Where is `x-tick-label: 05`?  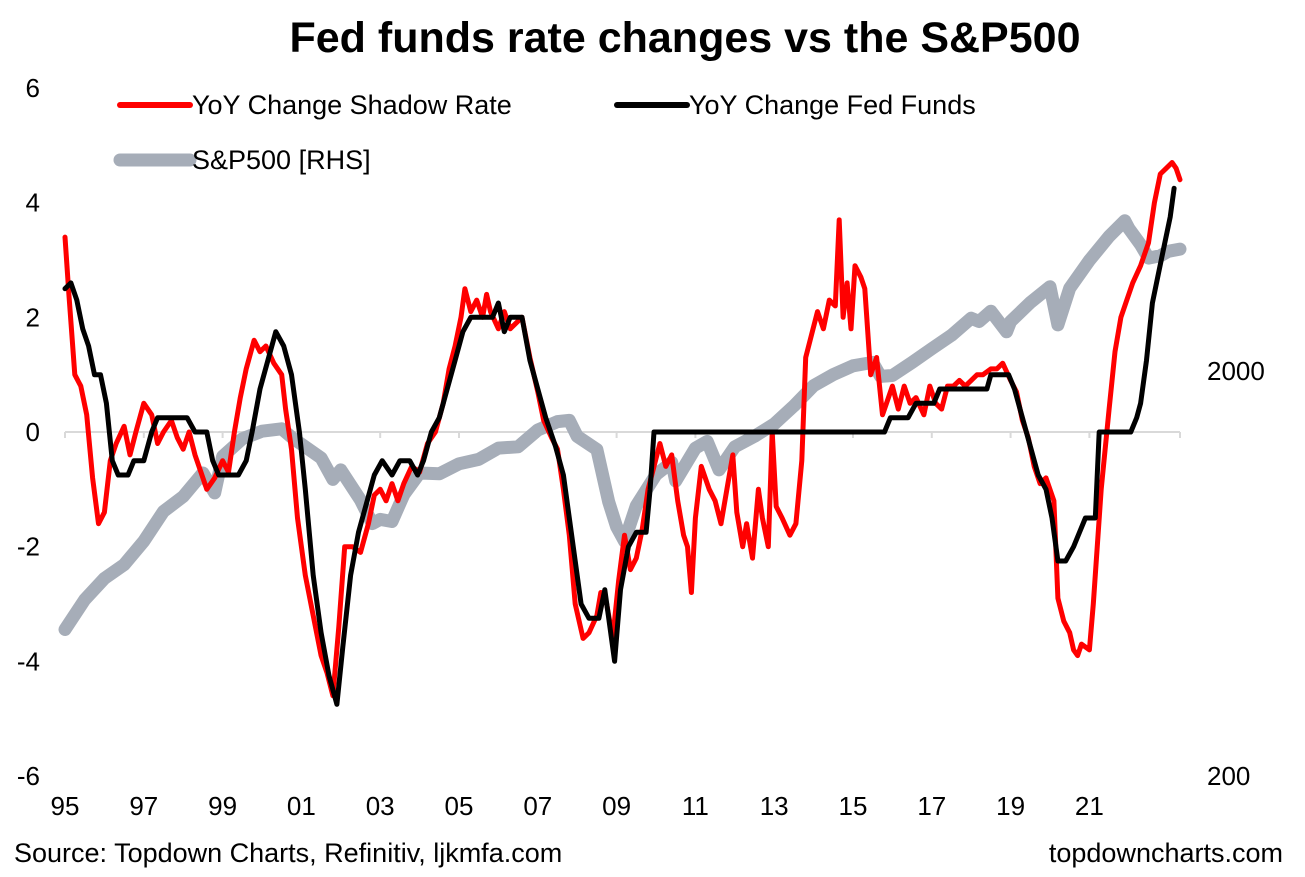 x-tick-label: 05 is located at coordinates (459, 806).